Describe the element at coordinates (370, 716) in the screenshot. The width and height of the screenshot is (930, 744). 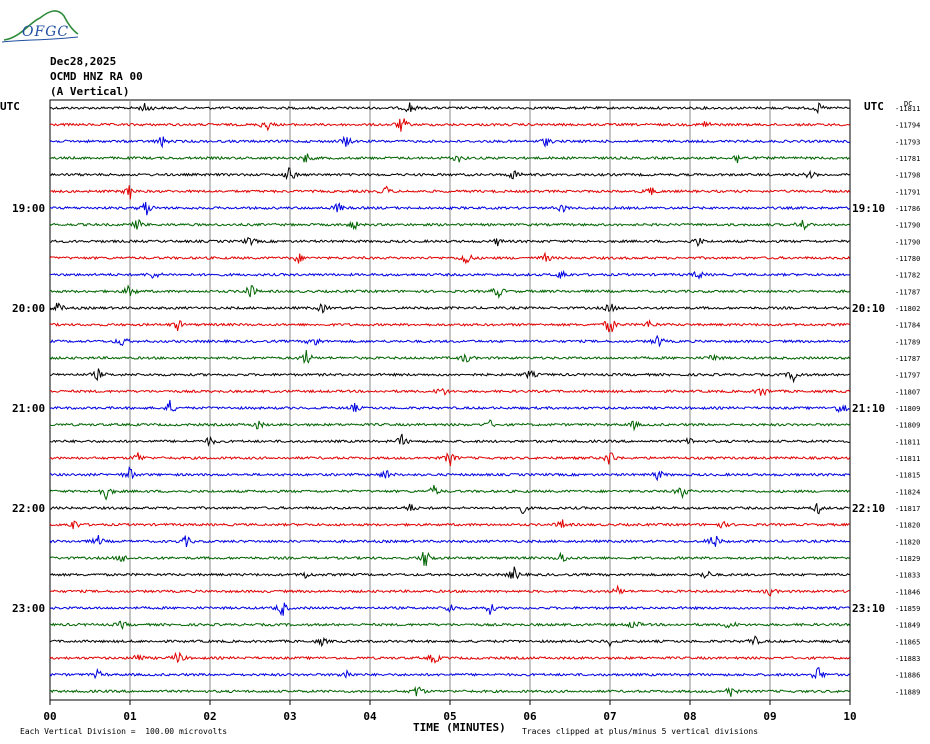
I see `x-tick-label: 04` at that location.